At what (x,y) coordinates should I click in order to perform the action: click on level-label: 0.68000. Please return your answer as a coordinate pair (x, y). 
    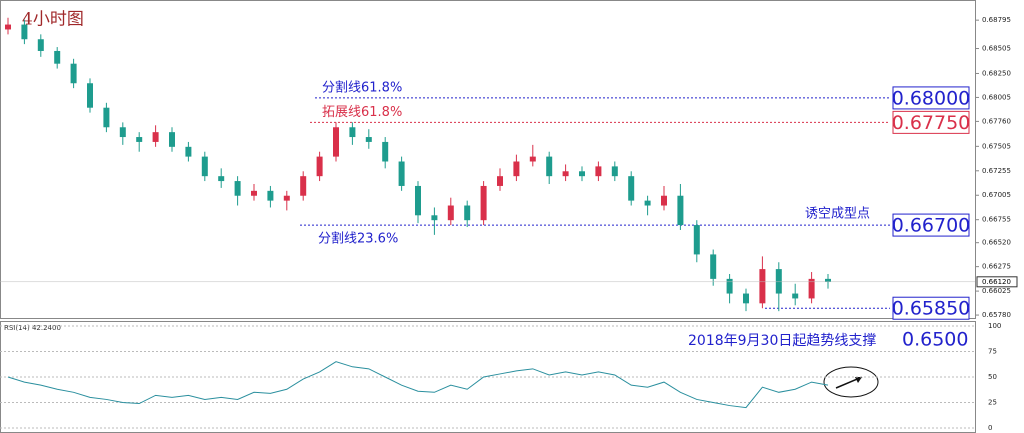
    Looking at the image, I should click on (931, 98).